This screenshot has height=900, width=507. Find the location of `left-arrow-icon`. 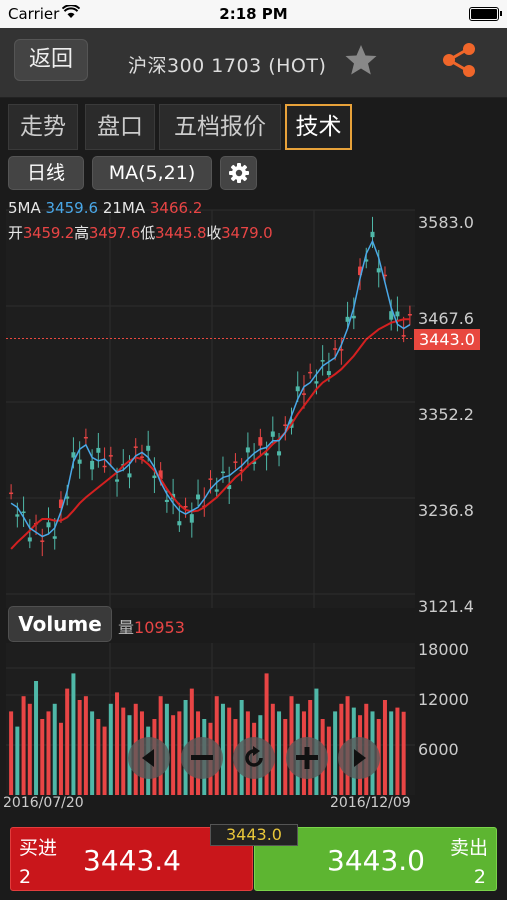

left-arrow-icon is located at coordinates (148, 758).